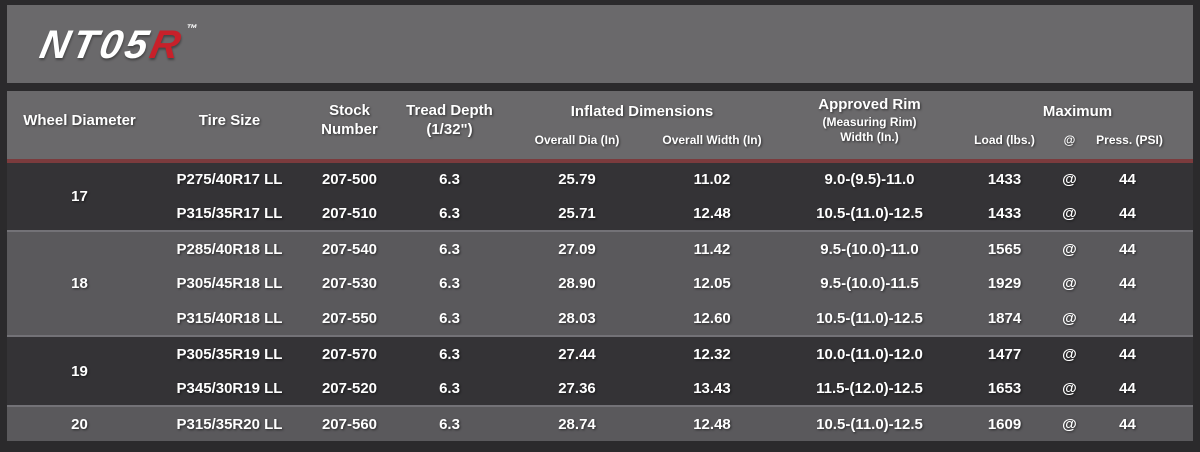 This screenshot has width=1200, height=452. Describe the element at coordinates (712, 318) in the screenshot. I see `overall-width-cell: 12.60` at that location.